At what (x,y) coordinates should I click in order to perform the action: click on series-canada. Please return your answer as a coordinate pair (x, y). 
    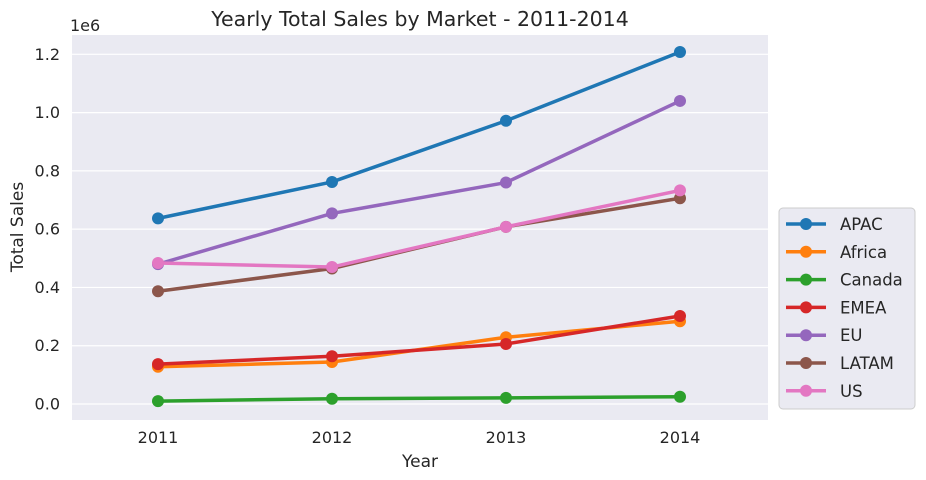
    Looking at the image, I should click on (419, 399).